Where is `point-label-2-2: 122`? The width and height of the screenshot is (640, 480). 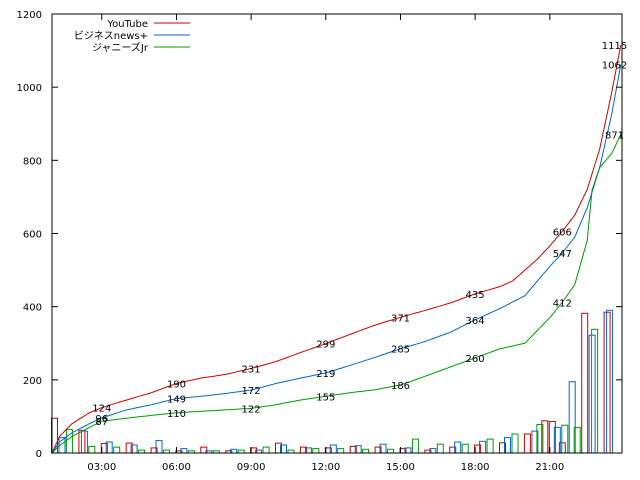
point-label-2-2: 122 is located at coordinates (251, 409).